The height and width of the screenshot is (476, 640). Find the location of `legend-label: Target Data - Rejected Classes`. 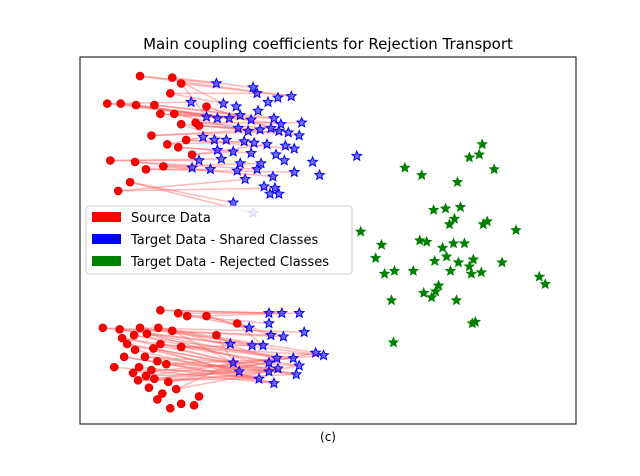

legend-label: Target Data - Rejected Classes is located at coordinates (229, 262).